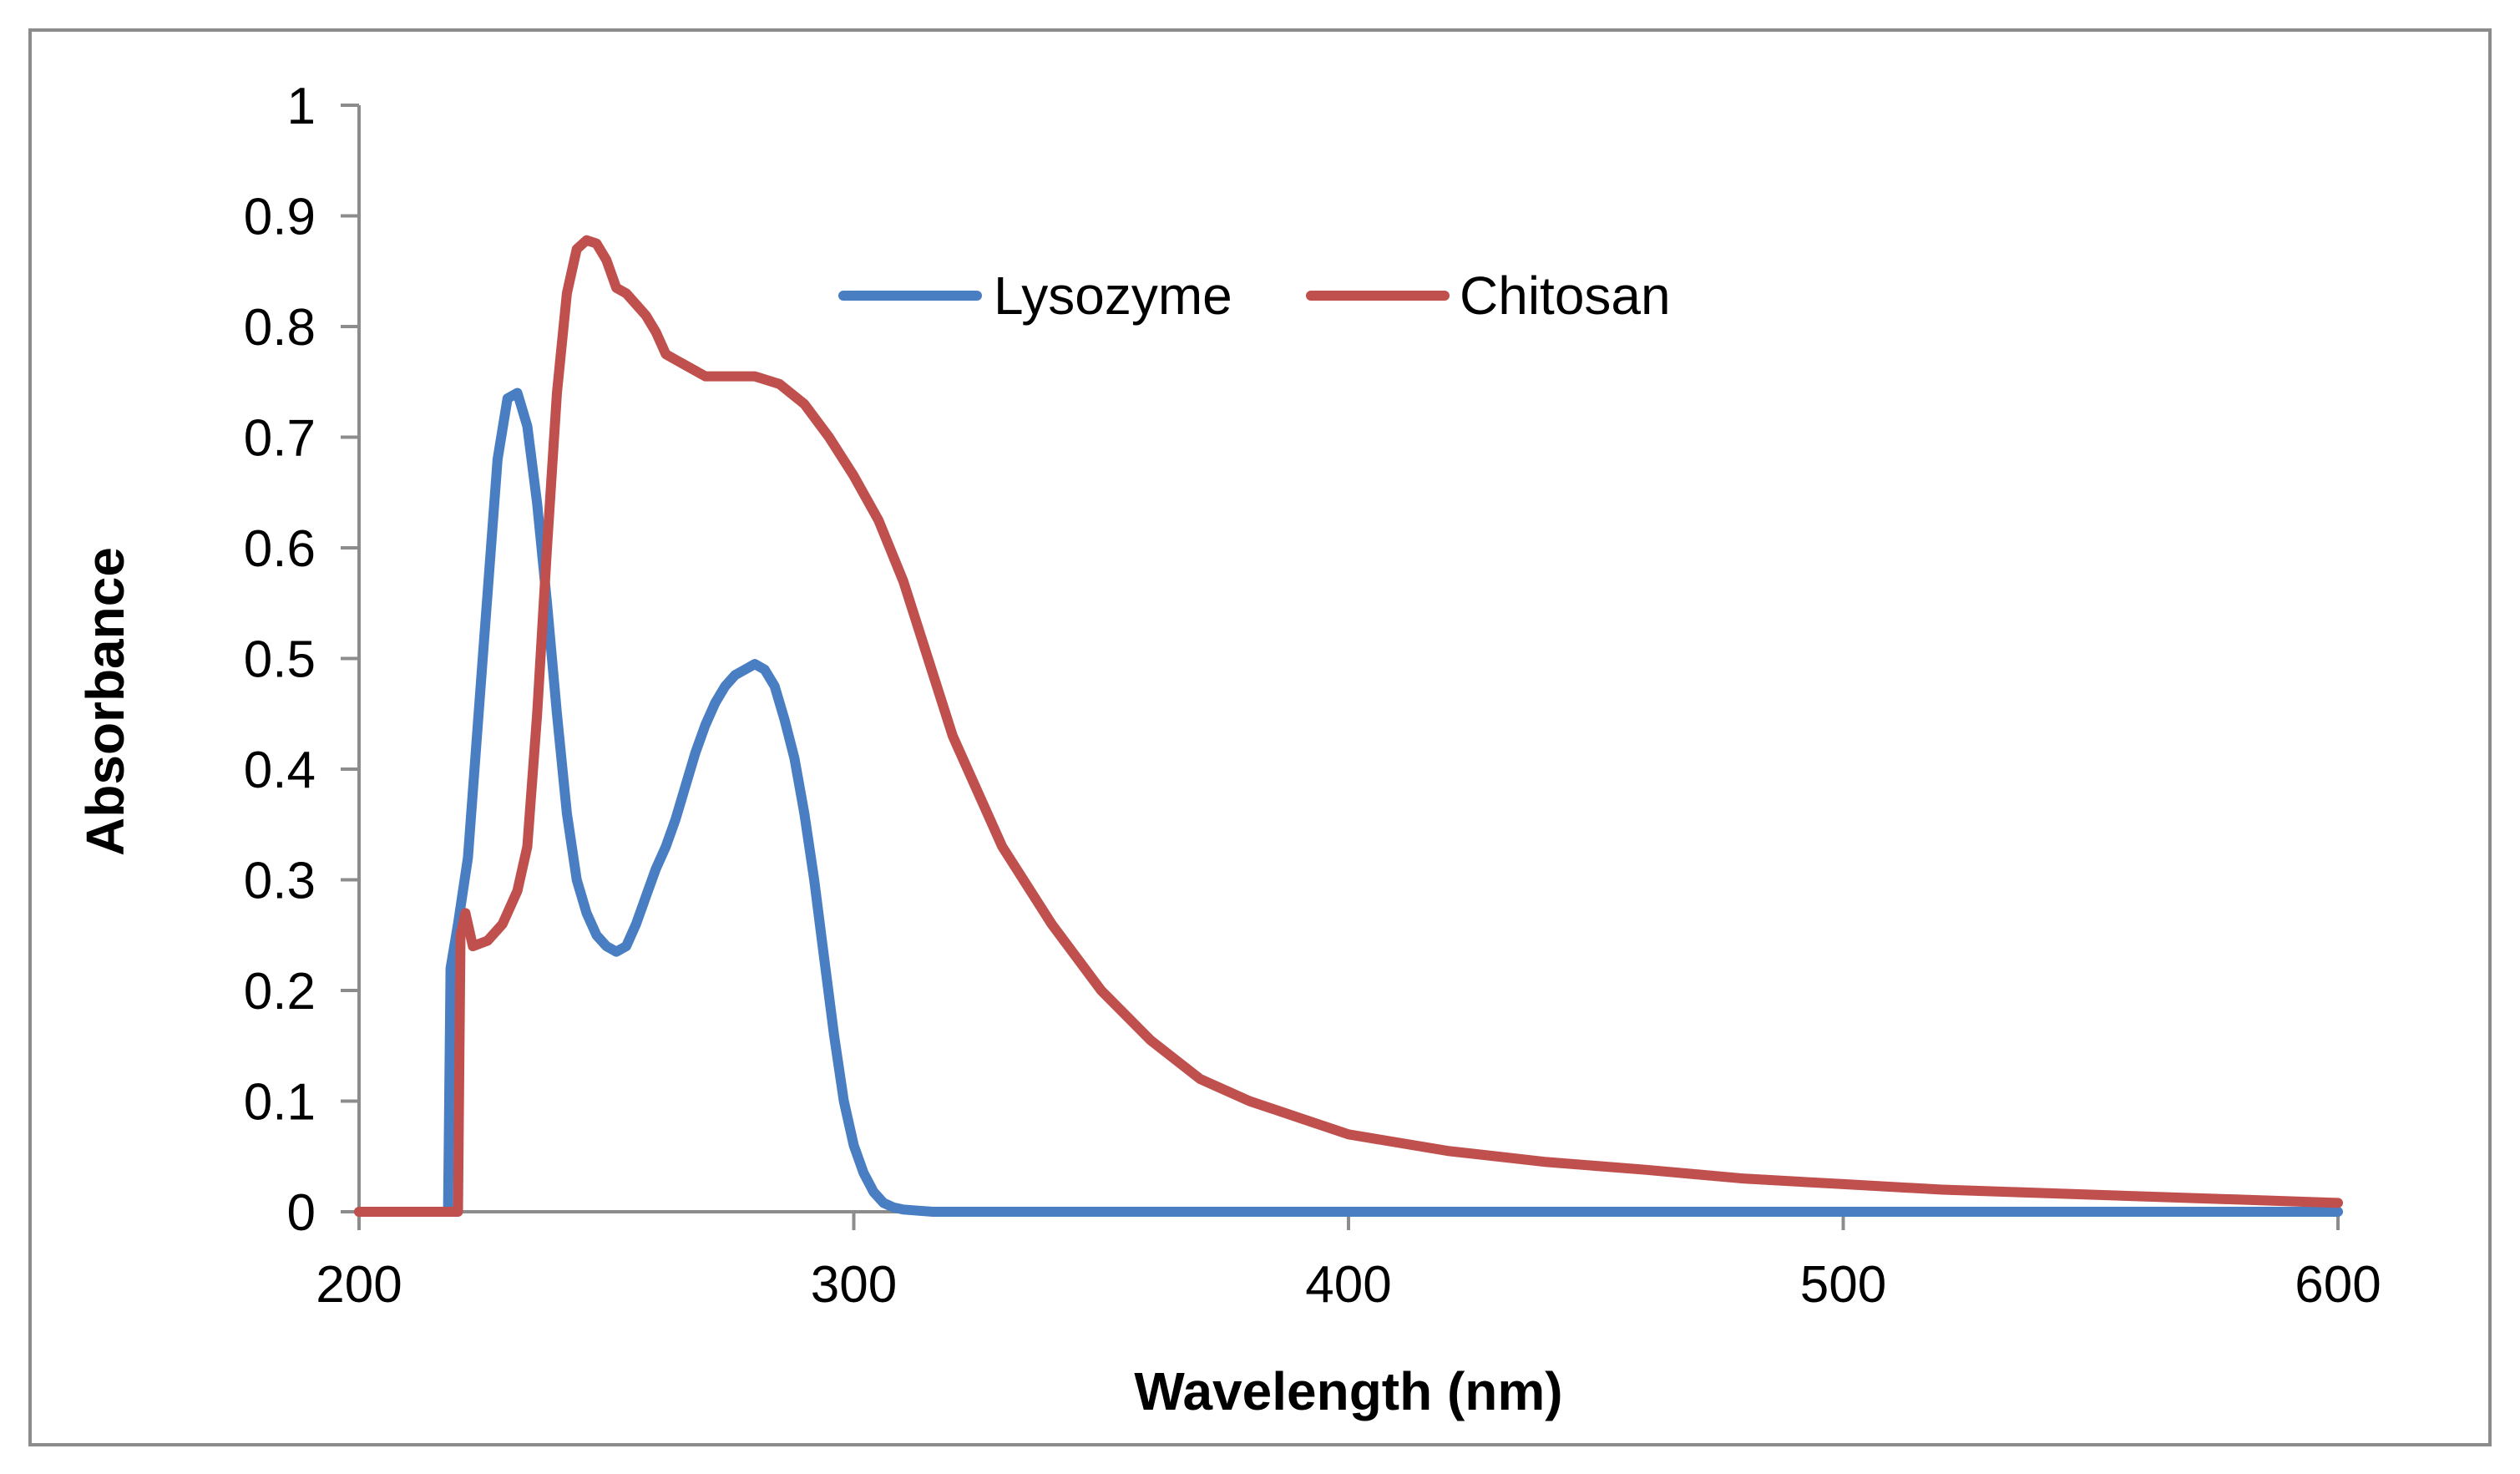 Image resolution: width=2520 pixels, height=1474 pixels. I want to click on y-tick-label: 0.8, so click(280, 328).